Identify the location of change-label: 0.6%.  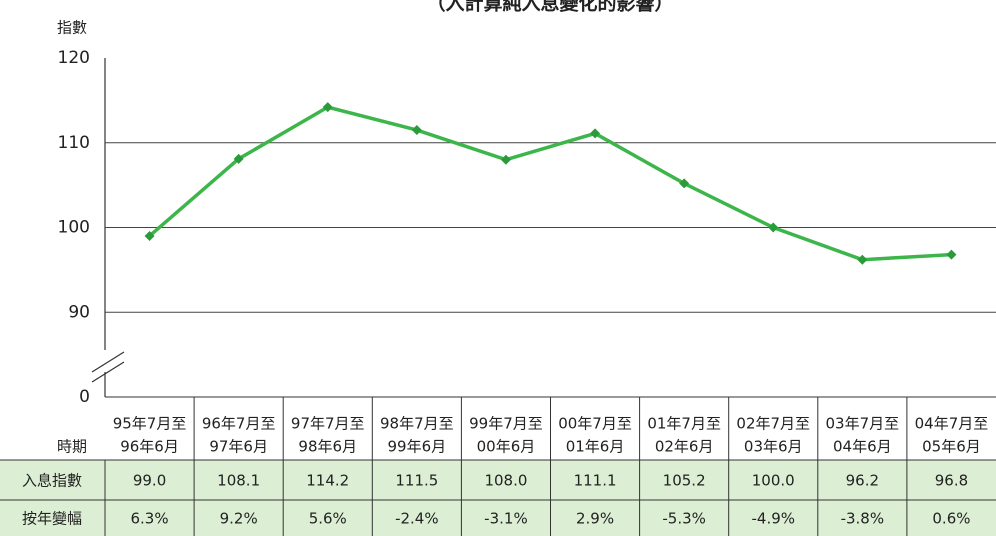
(951, 519).